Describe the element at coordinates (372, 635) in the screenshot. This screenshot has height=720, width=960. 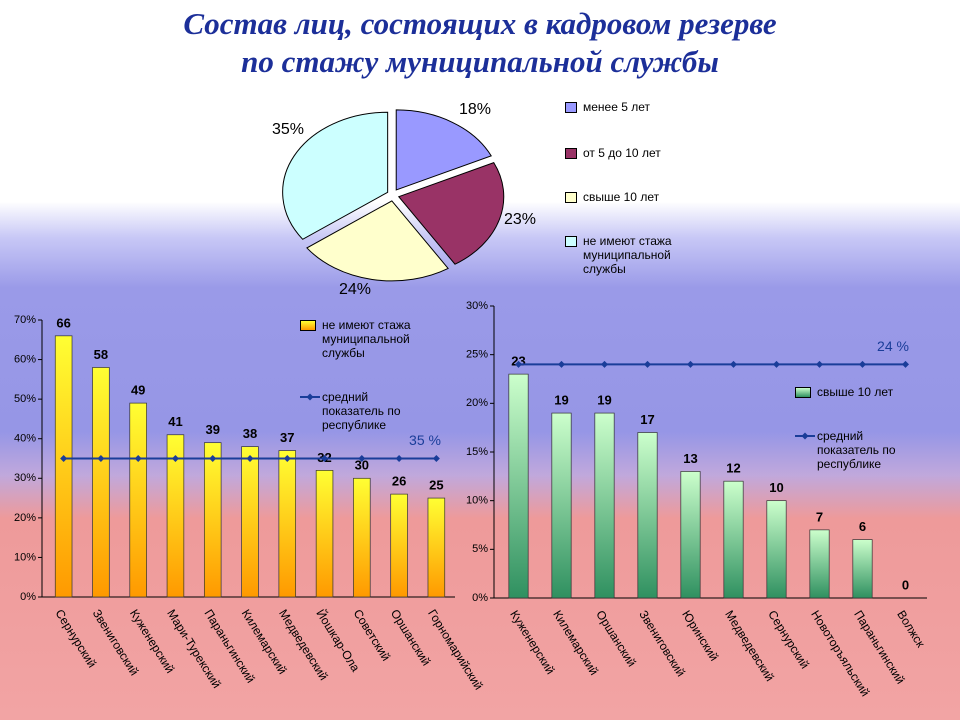
I see `x-tick-label: Советский` at that location.